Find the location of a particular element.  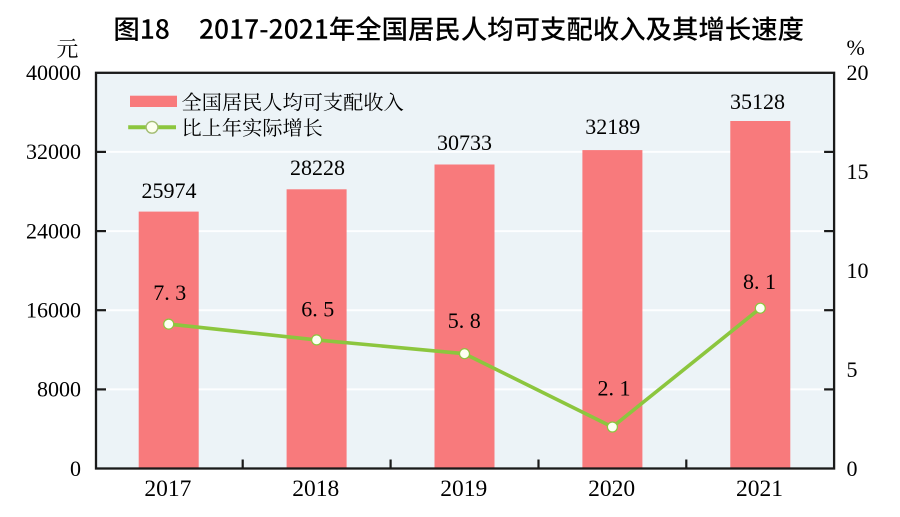

svg-text: 10 is located at coordinates (858, 270).